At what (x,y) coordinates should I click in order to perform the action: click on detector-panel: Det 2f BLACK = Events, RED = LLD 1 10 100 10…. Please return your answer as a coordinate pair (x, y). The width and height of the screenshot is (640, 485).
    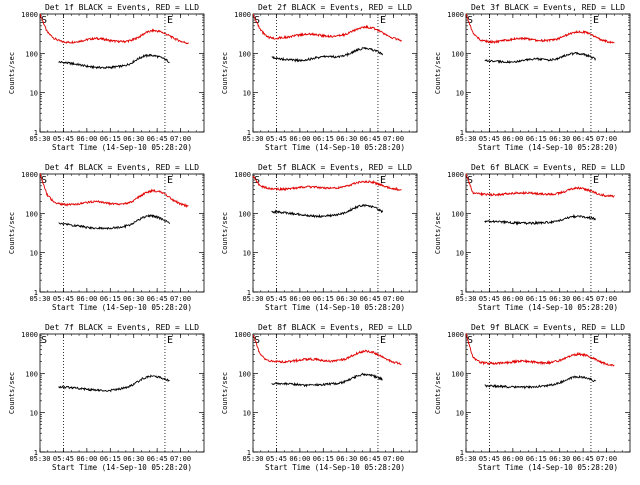
    Looking at the image, I should click on (319, 77).